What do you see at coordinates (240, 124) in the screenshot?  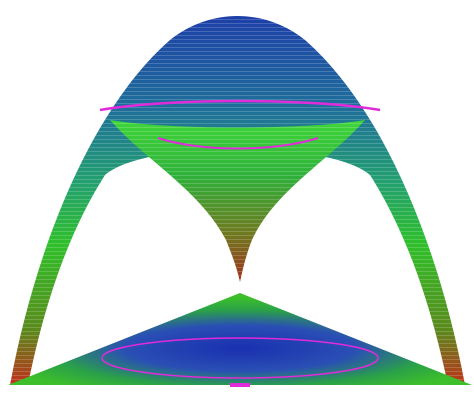 I see `contour-lines` at bounding box center [240, 124].